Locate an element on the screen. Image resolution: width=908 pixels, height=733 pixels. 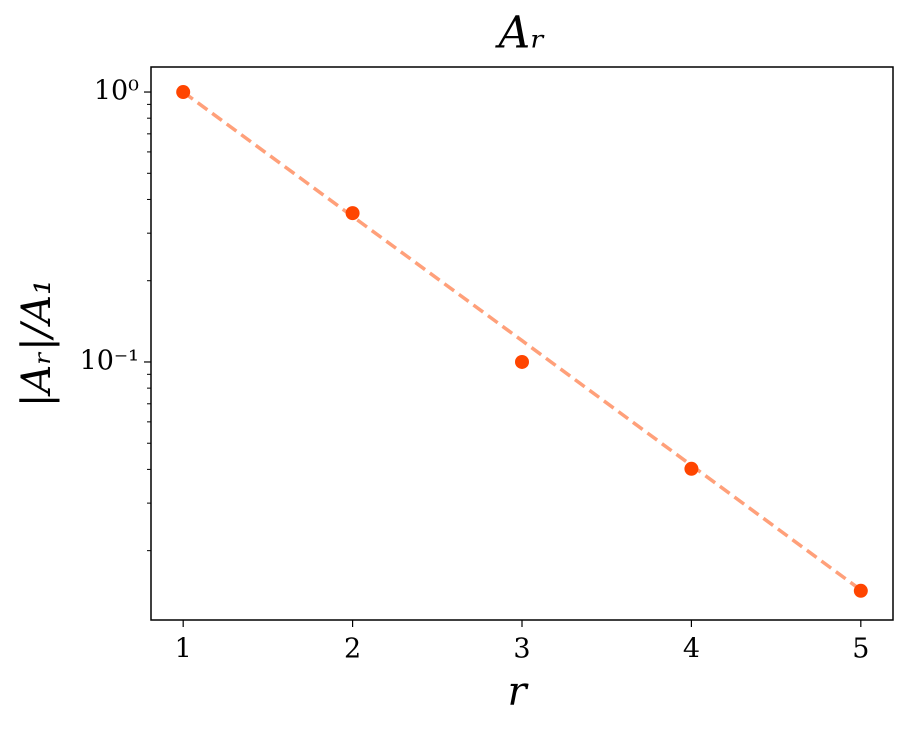
x-axis-label: r is located at coordinates (518, 692).